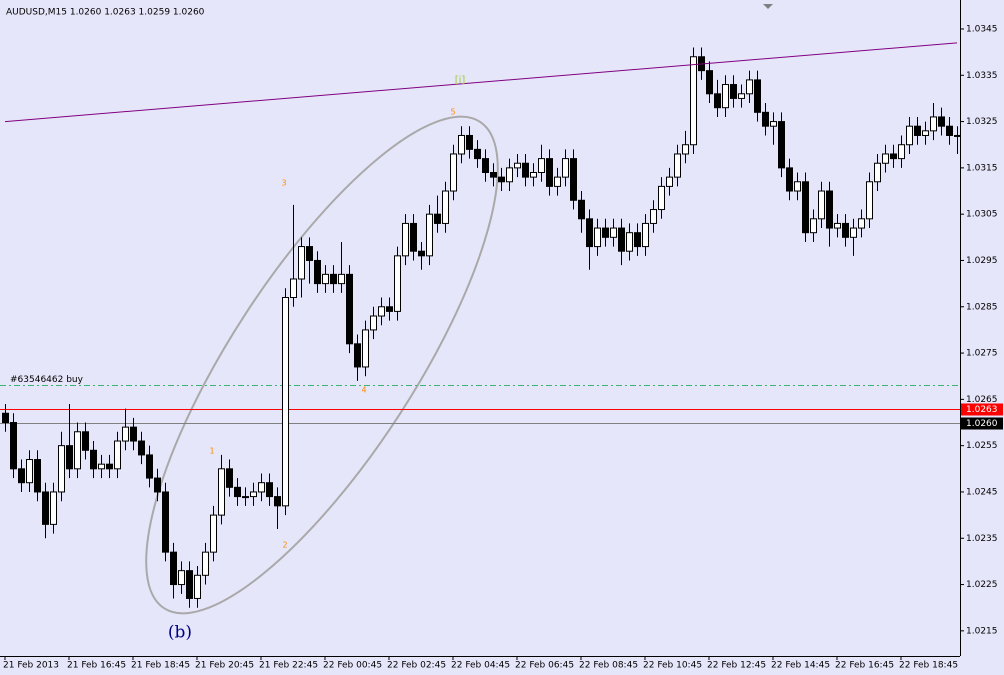 The width and height of the screenshot is (1004, 675). What do you see at coordinates (452, 112) in the screenshot?
I see `wave-label: 5` at bounding box center [452, 112].